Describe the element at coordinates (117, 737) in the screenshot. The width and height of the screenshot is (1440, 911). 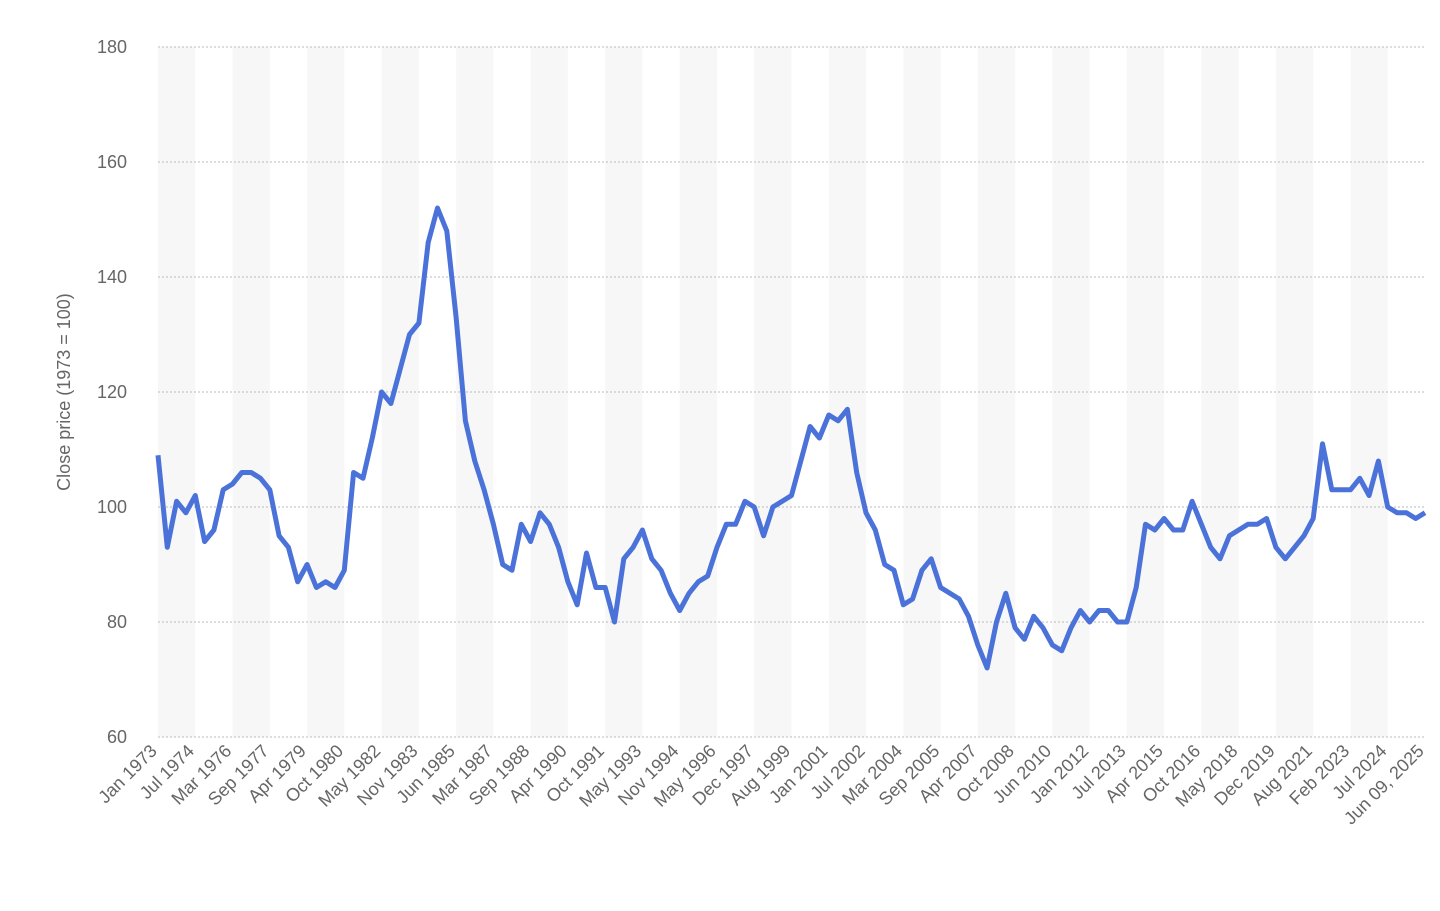
I see `y-tick-label: 60` at that location.